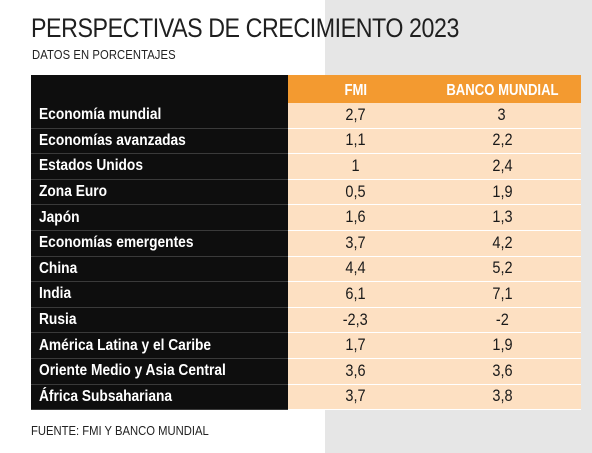 This screenshot has height=453, width=592. I want to click on column-header-fmi: FMI, so click(355, 89).